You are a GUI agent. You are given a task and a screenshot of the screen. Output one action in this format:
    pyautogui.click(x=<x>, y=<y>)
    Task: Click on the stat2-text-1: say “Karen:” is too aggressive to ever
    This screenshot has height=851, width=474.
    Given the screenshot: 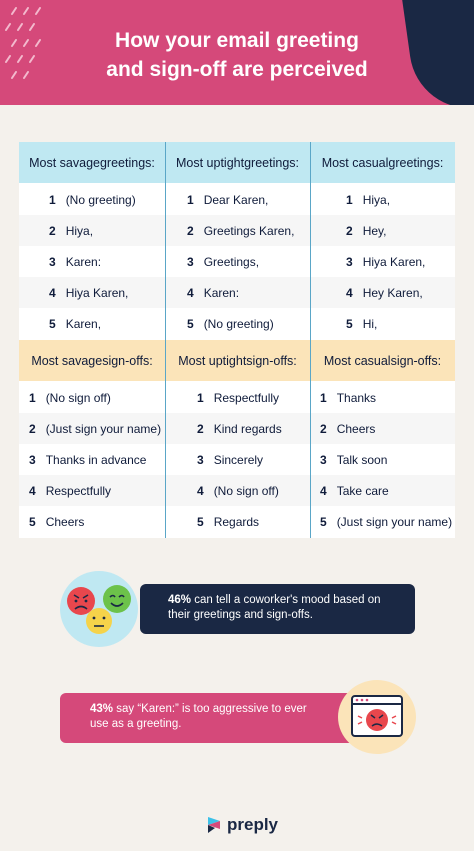 What is the action you would take?
    pyautogui.click(x=210, y=709)
    